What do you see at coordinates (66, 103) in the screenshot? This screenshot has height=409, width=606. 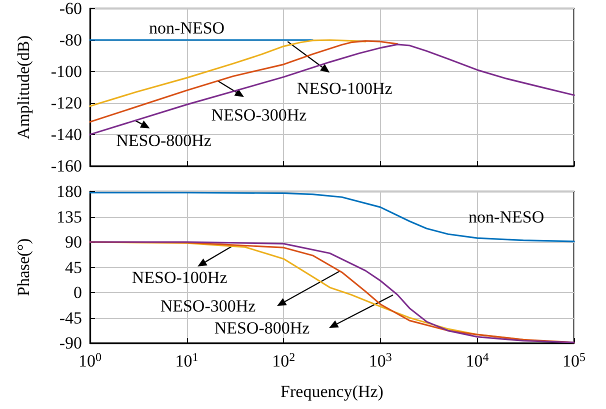 I see `y-tick-label: -120` at bounding box center [66, 103].